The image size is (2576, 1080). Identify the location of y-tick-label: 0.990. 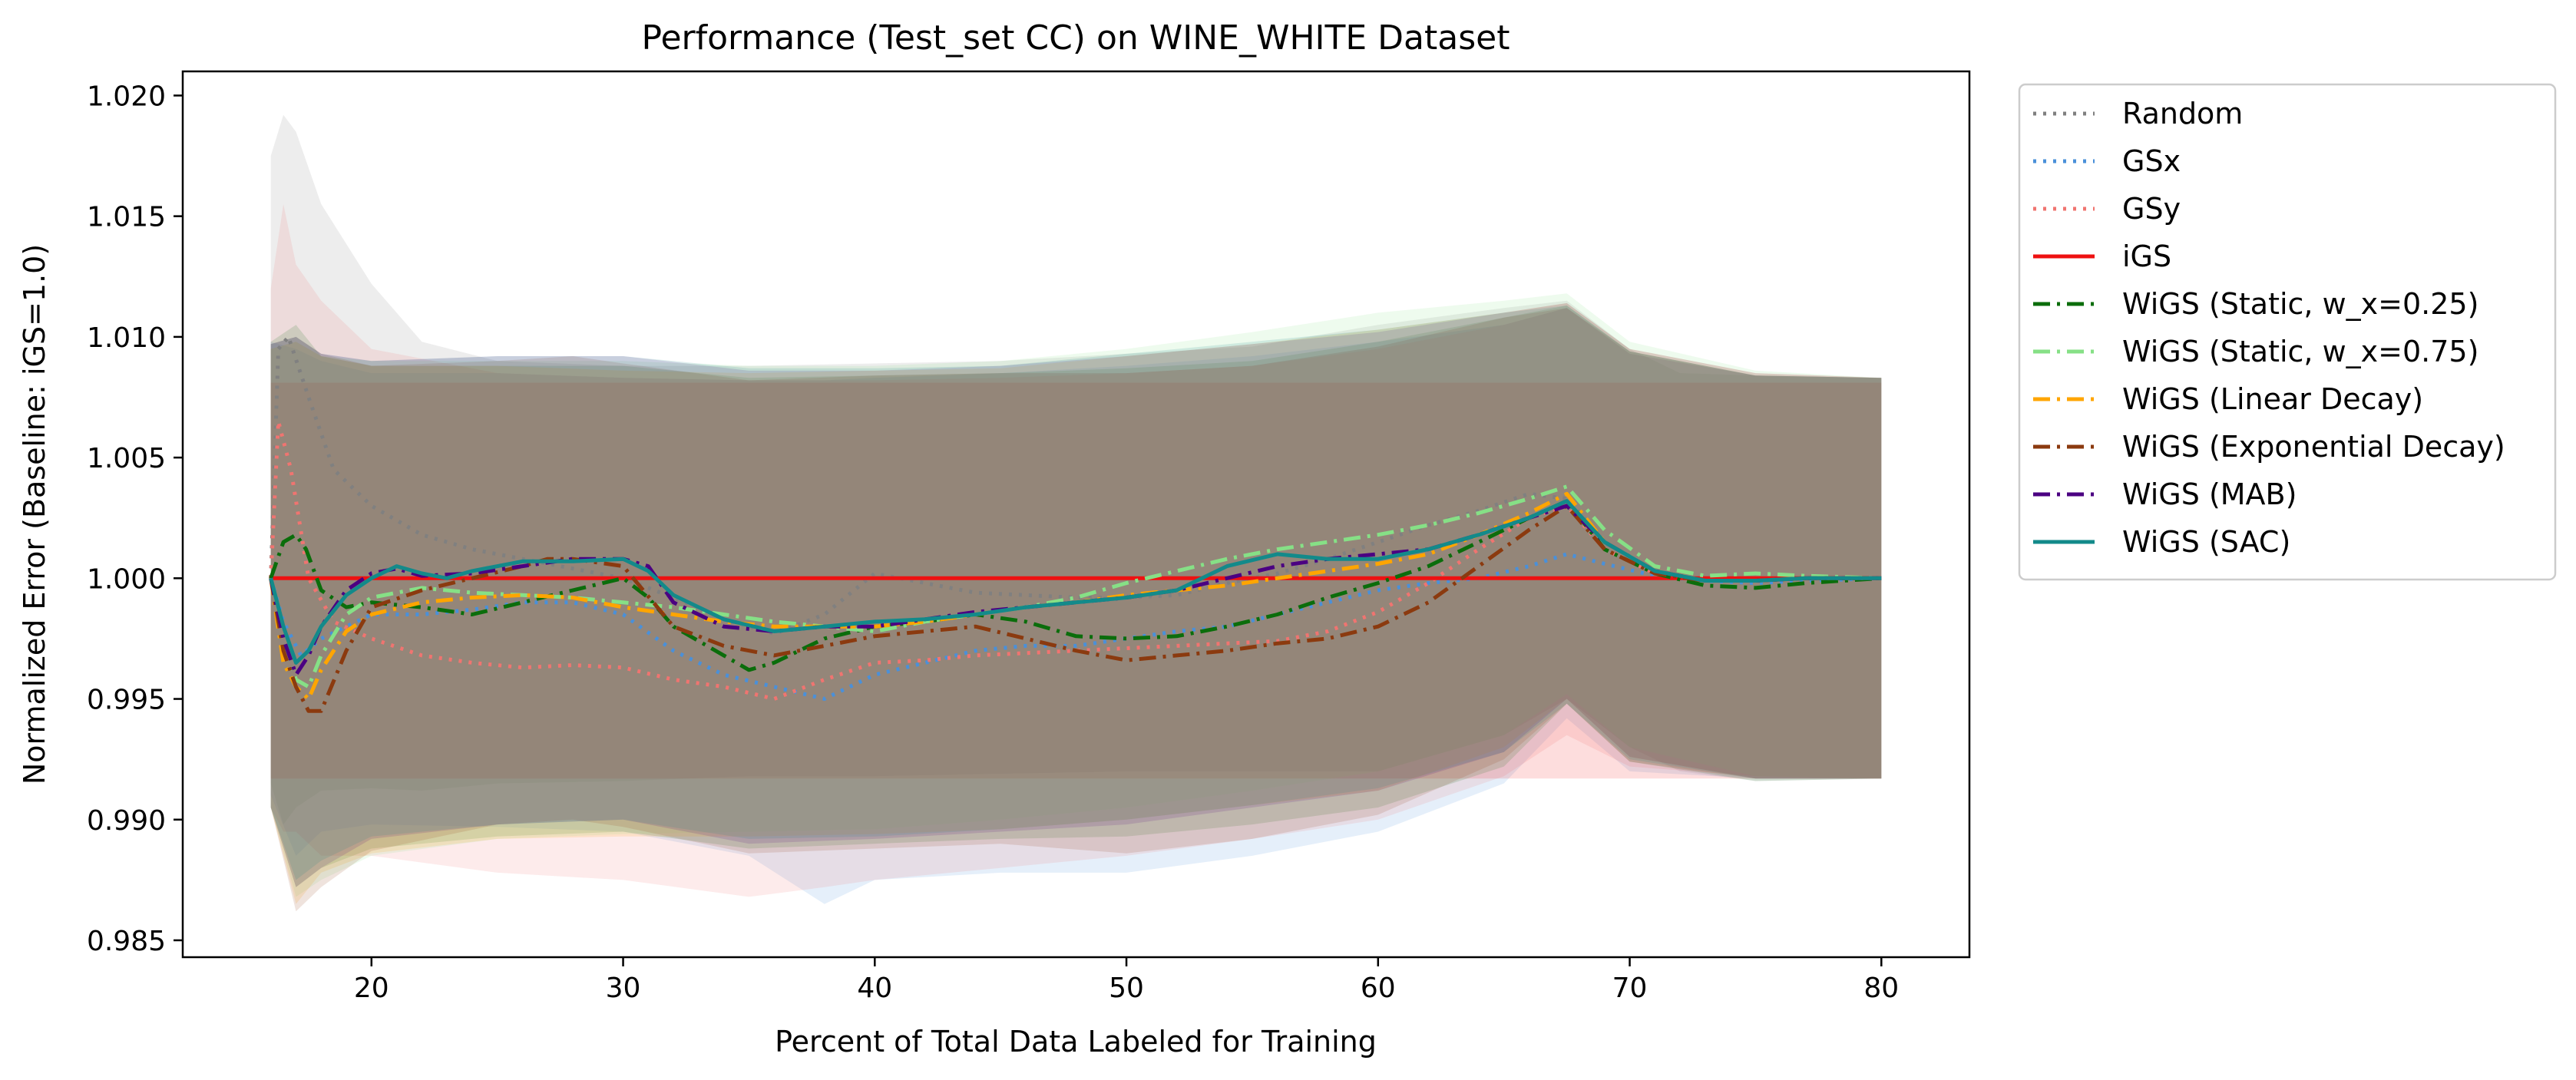
(126, 821).